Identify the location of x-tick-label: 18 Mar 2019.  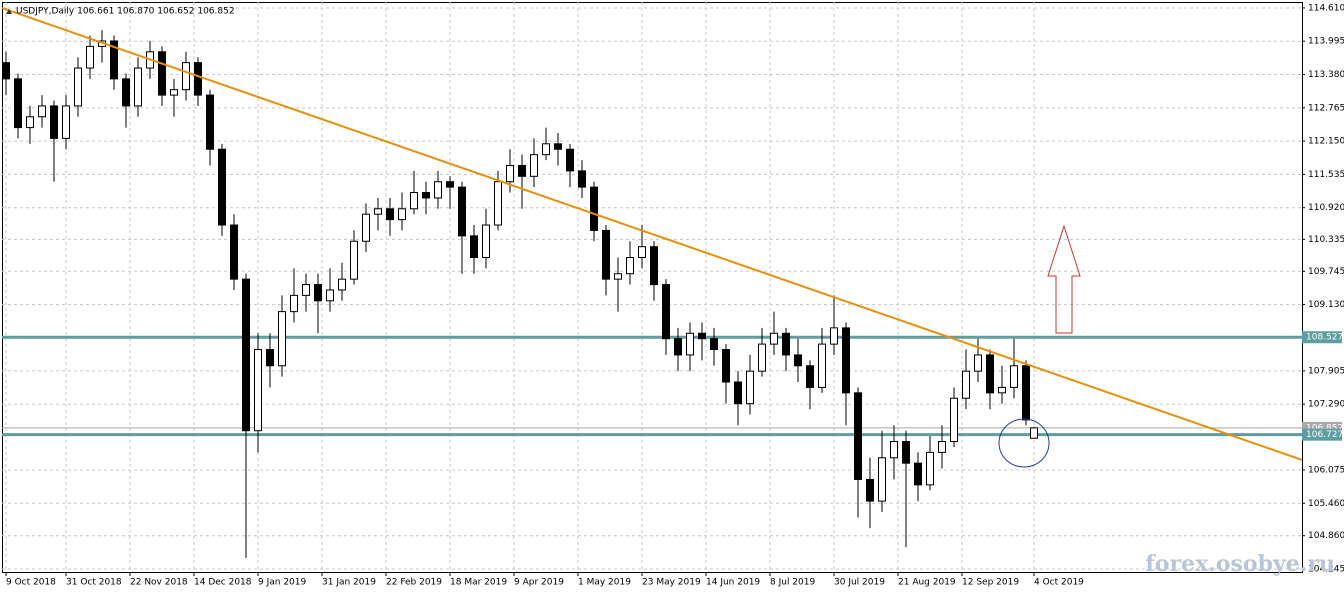
(478, 583).